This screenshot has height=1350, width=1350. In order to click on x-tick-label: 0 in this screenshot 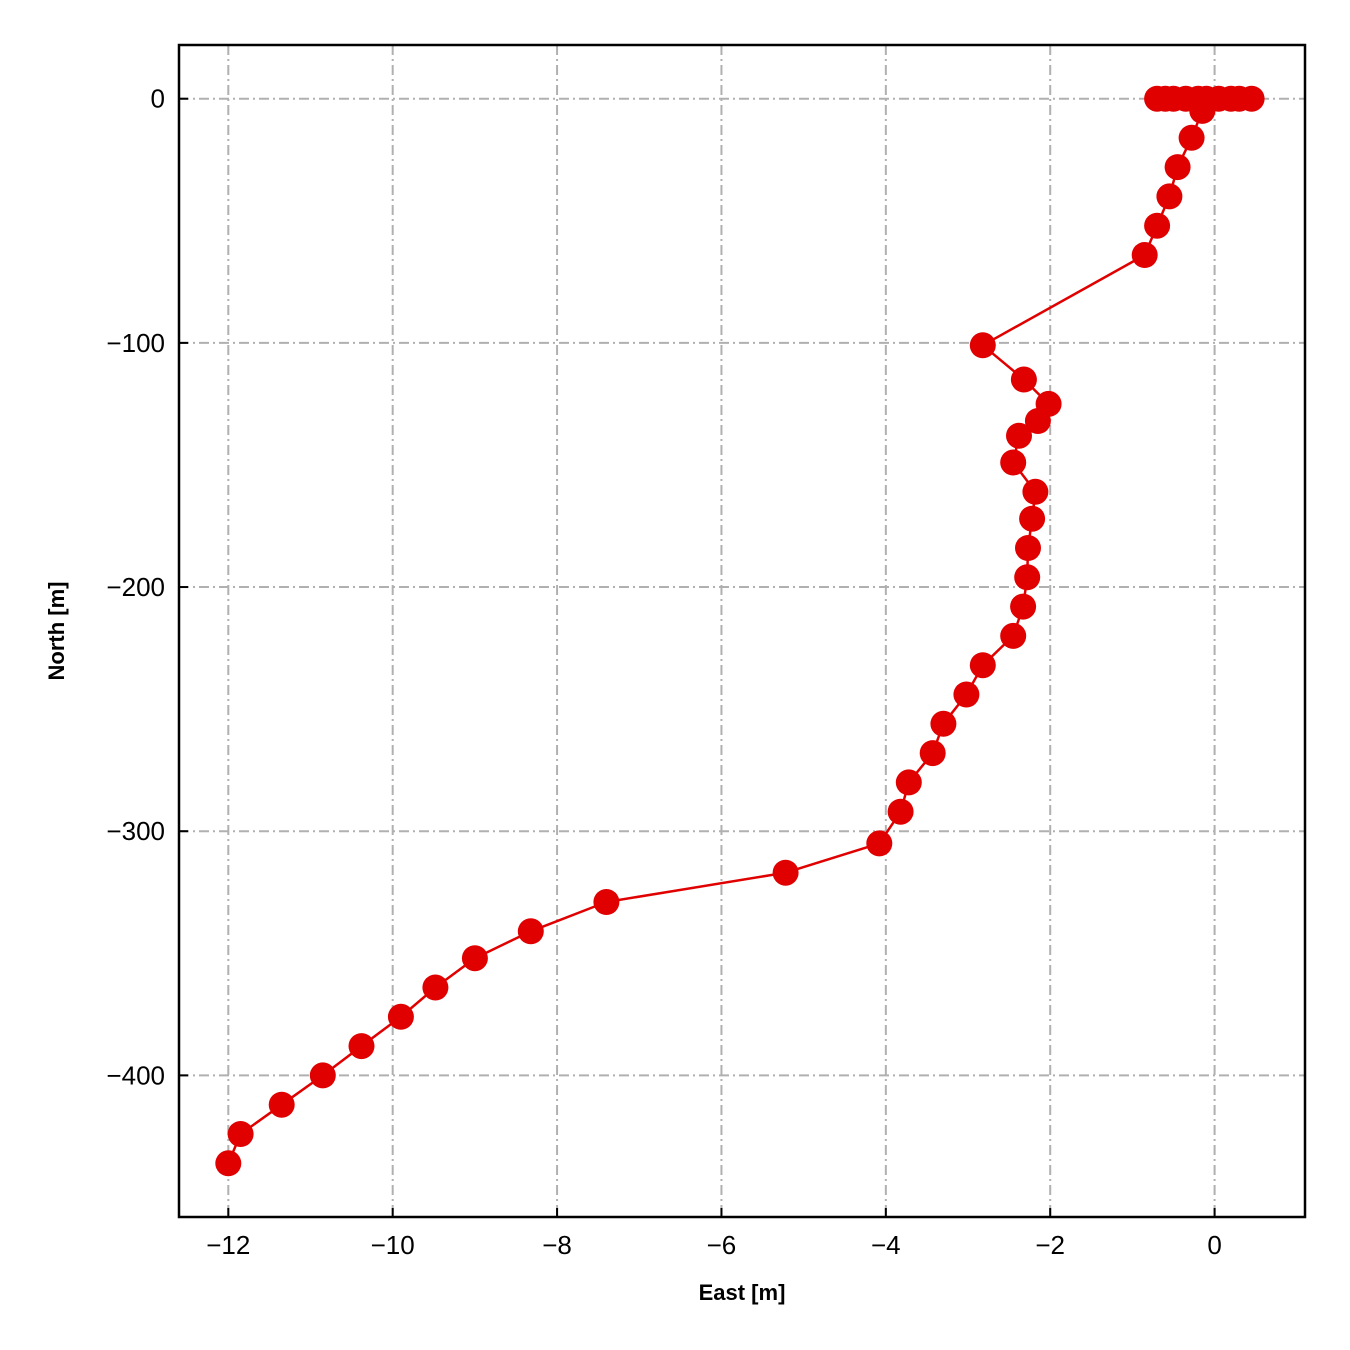, I will do `click(1214, 1245)`.